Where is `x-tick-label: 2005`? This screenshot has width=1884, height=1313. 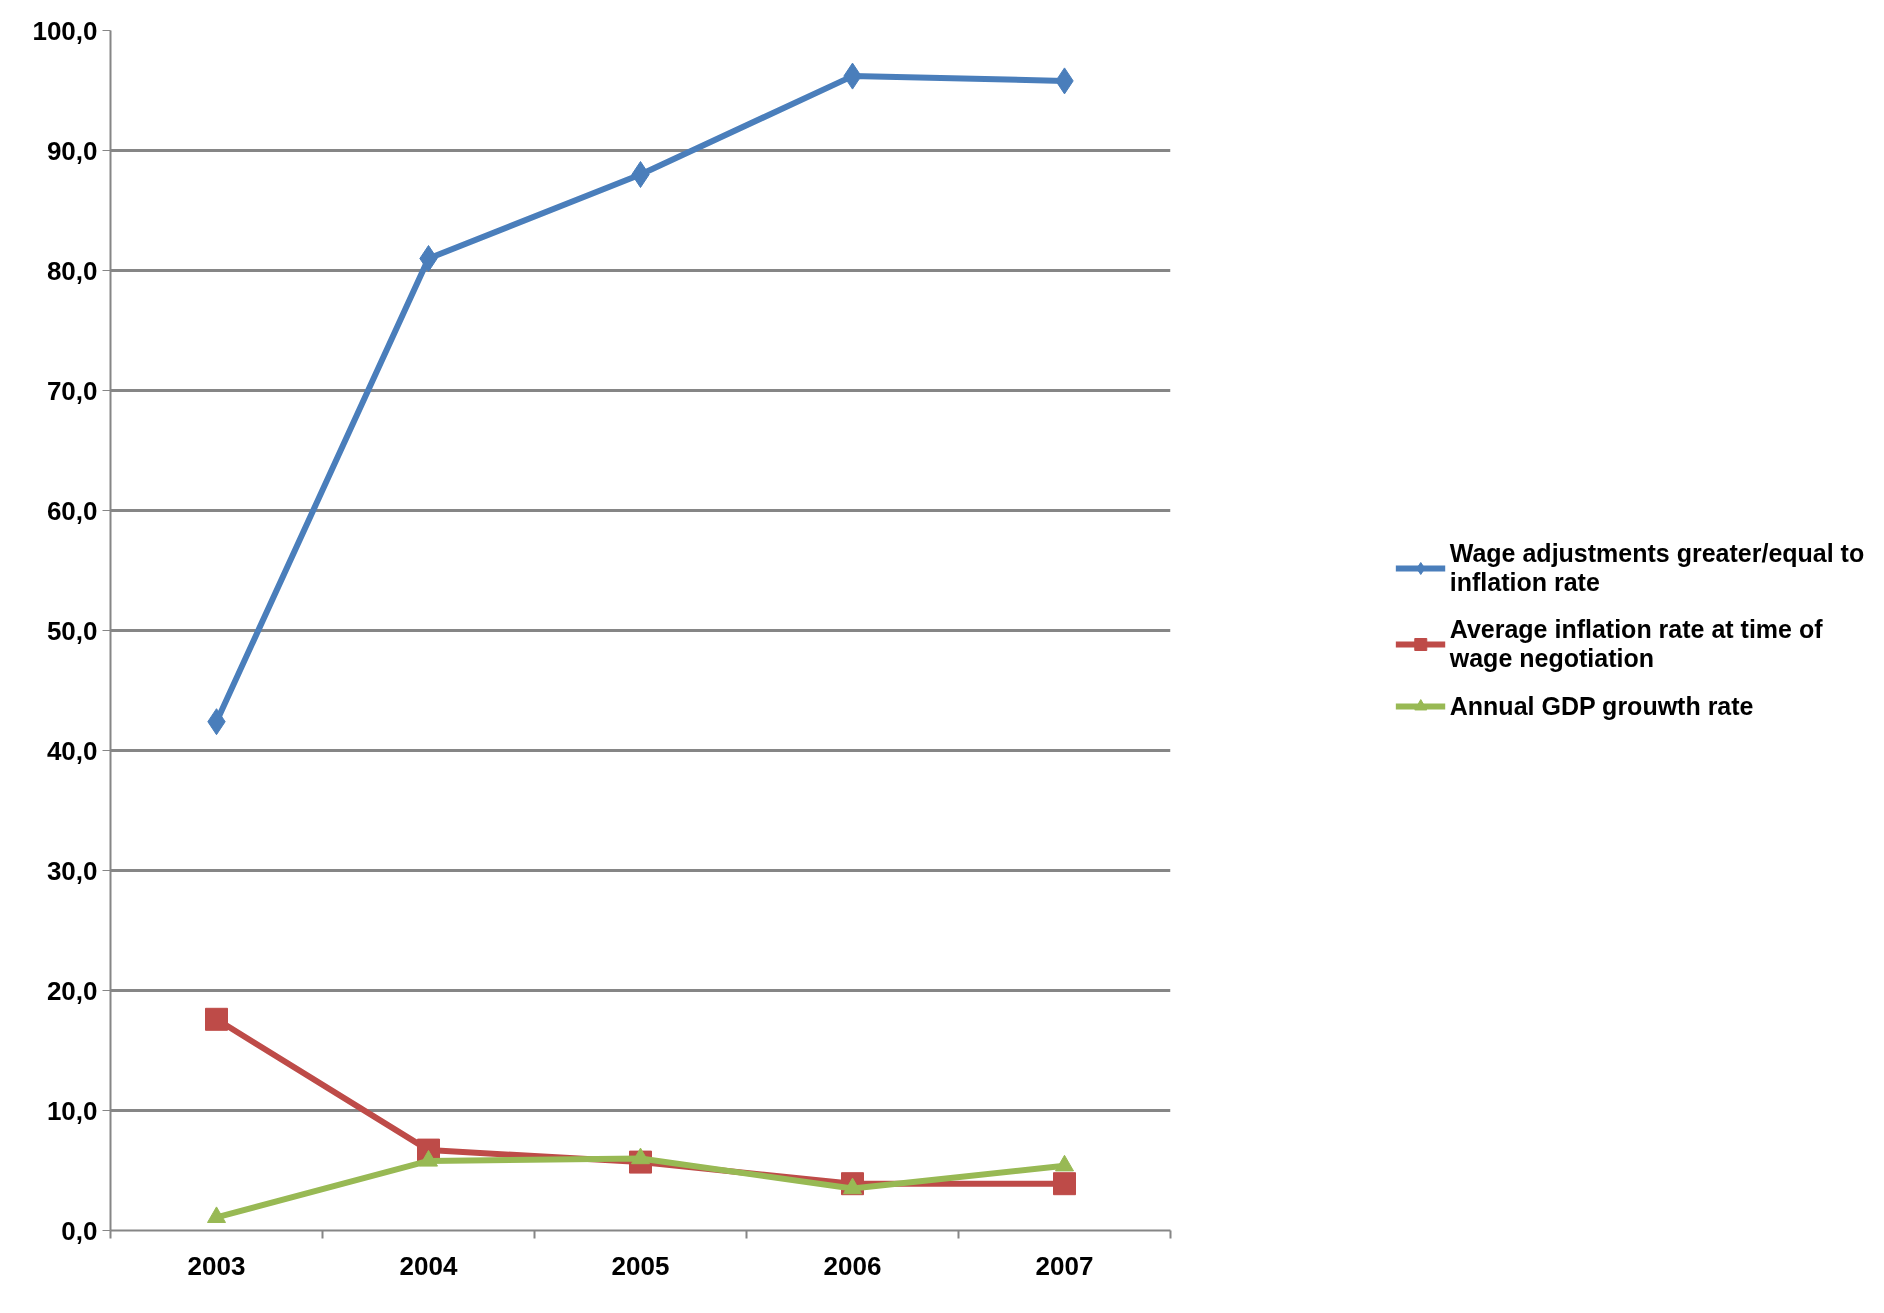
x-tick-label: 2005 is located at coordinates (640, 1265).